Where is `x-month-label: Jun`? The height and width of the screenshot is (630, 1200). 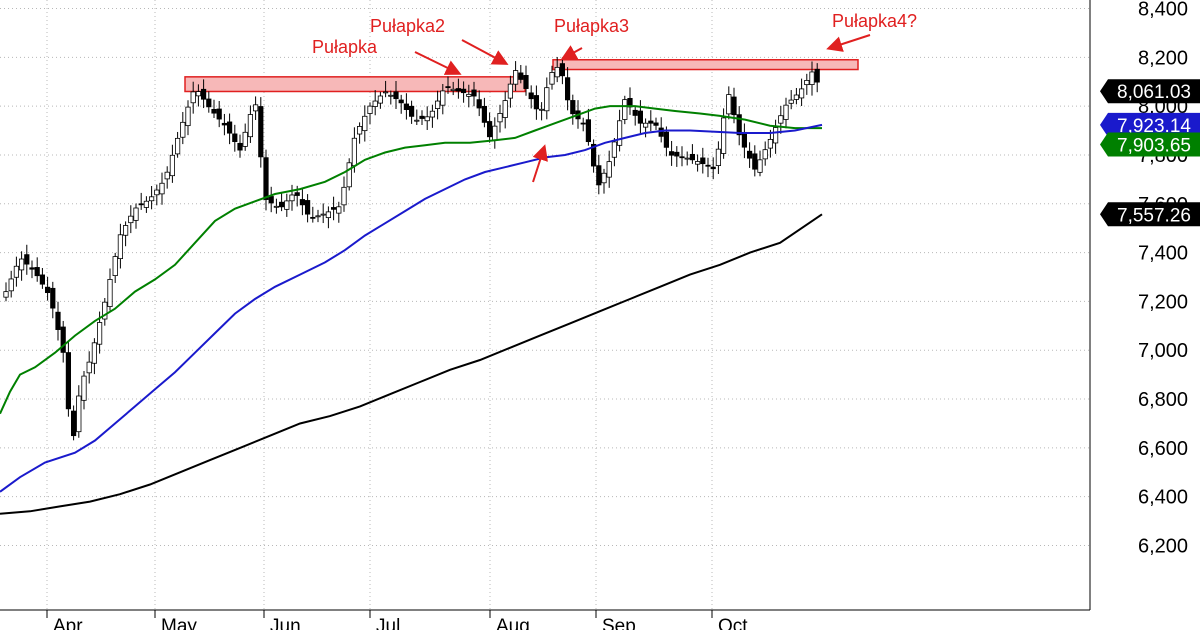
x-month-label: Jun is located at coordinates (285, 623).